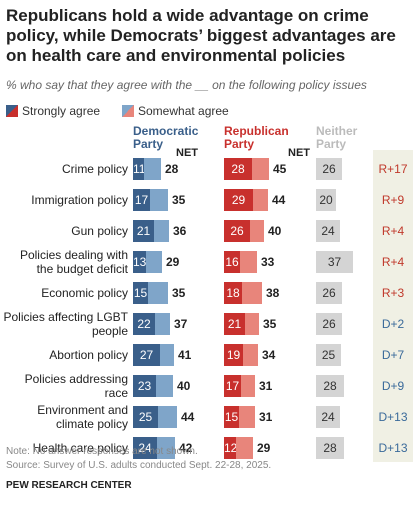 The image size is (420, 506). What do you see at coordinates (233, 355) in the screenshot?
I see `rep-strongly-bar: 19` at bounding box center [233, 355].